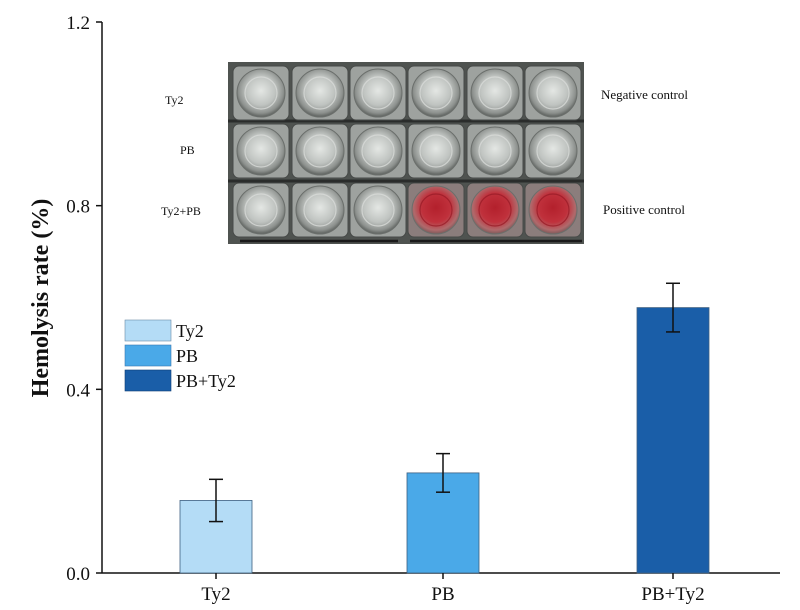 This screenshot has width=800, height=610. Describe the element at coordinates (78, 390) in the screenshot. I see `y-tick-label: 0.4` at that location.